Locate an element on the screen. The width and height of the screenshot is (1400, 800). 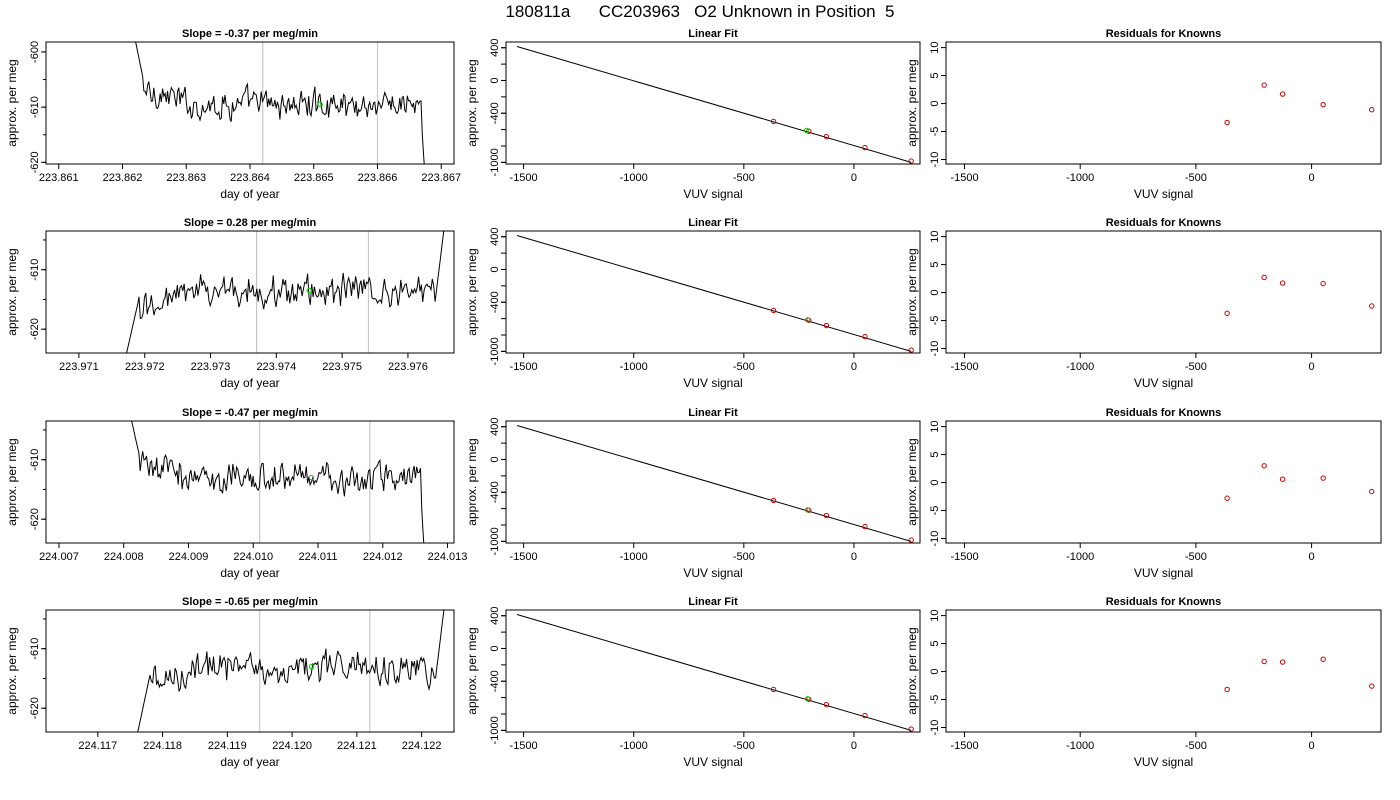
y-tick-label: -610 is located at coordinates (35, 460).